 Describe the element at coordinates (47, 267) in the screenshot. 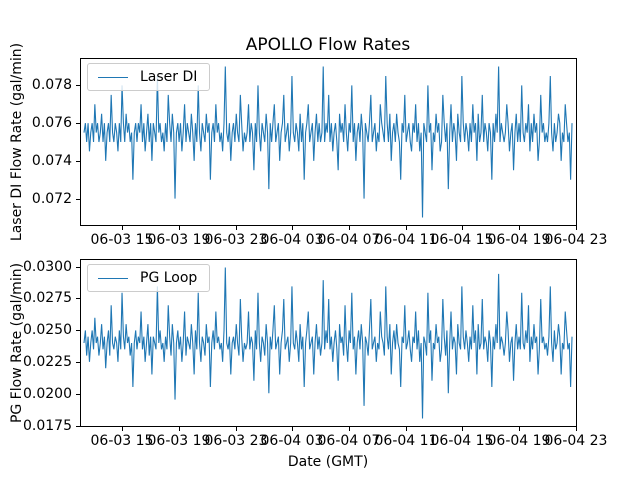

I see `y-tick-label: 0.0300` at that location.